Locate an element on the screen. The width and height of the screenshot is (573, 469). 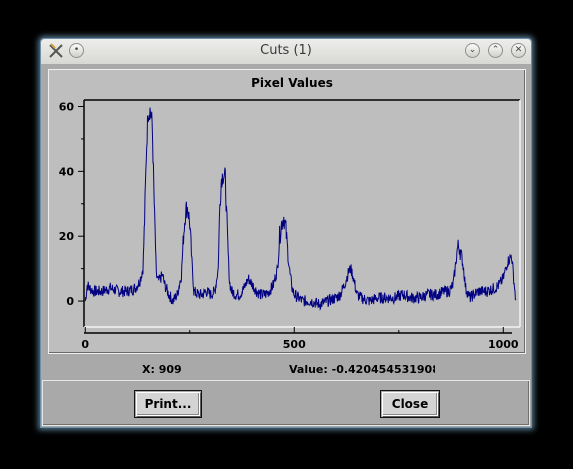
maximize-icon: ⌃ is located at coordinates (495, 50).